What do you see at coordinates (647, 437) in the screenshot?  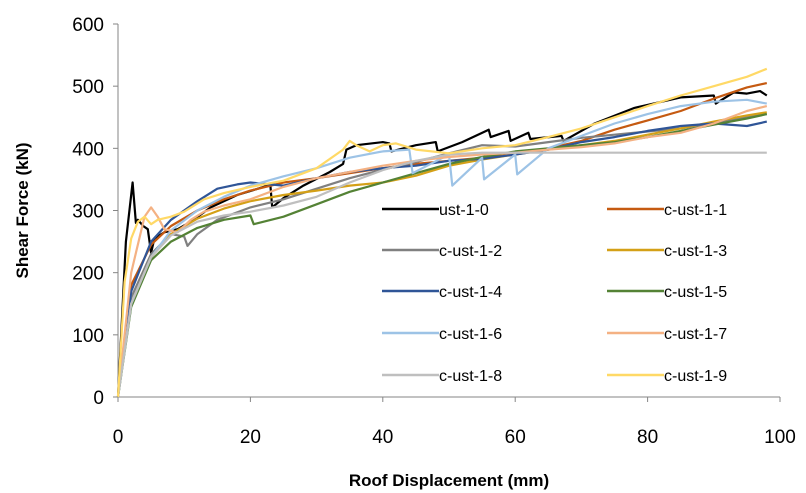 I see `x-tick-label: 80` at bounding box center [647, 437].